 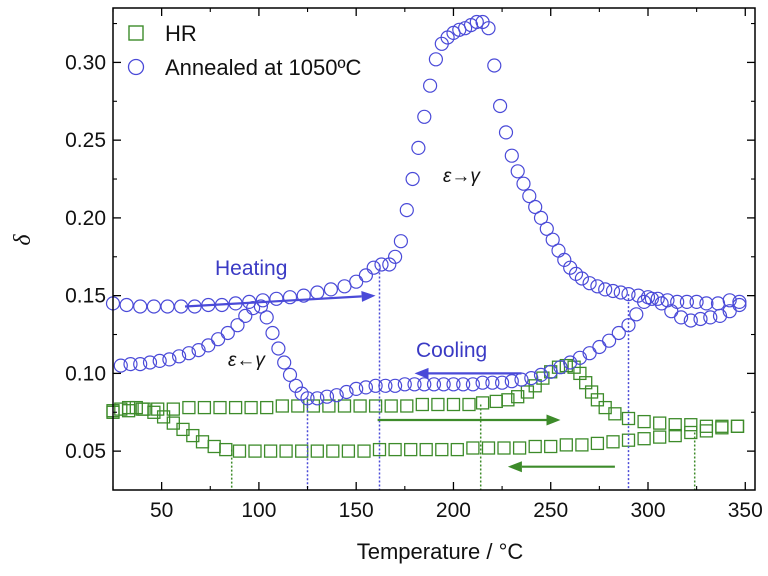 What do you see at coordinates (85, 373) in the screenshot?
I see `y-tick-label: 0.10` at bounding box center [85, 373].